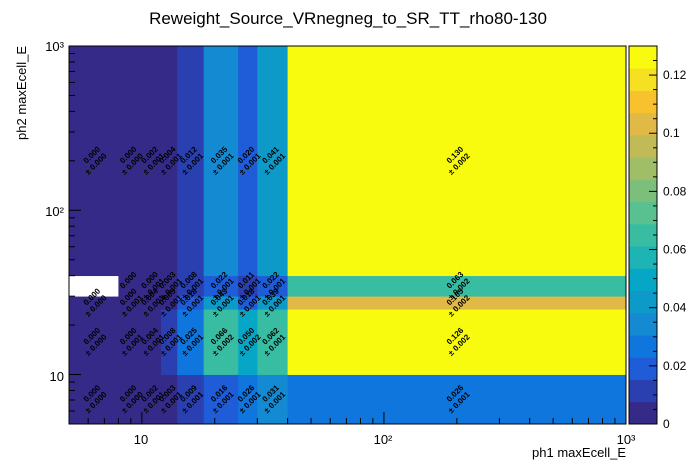 Image resolution: width=696 pixels, height=472 pixels. I want to click on colorbar, so click(643, 235).